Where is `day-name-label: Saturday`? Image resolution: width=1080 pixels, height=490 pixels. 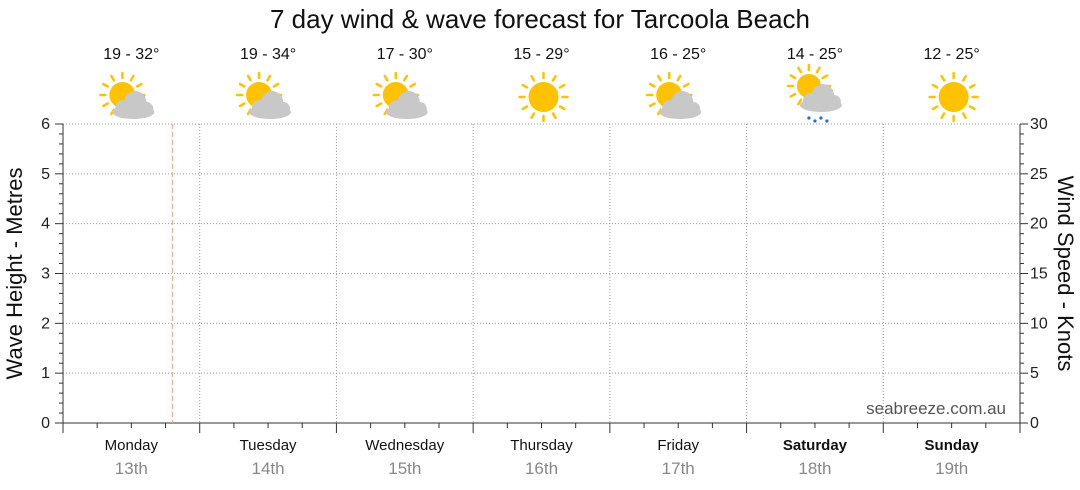
day-name-label: Saturday is located at coordinates (815, 445).